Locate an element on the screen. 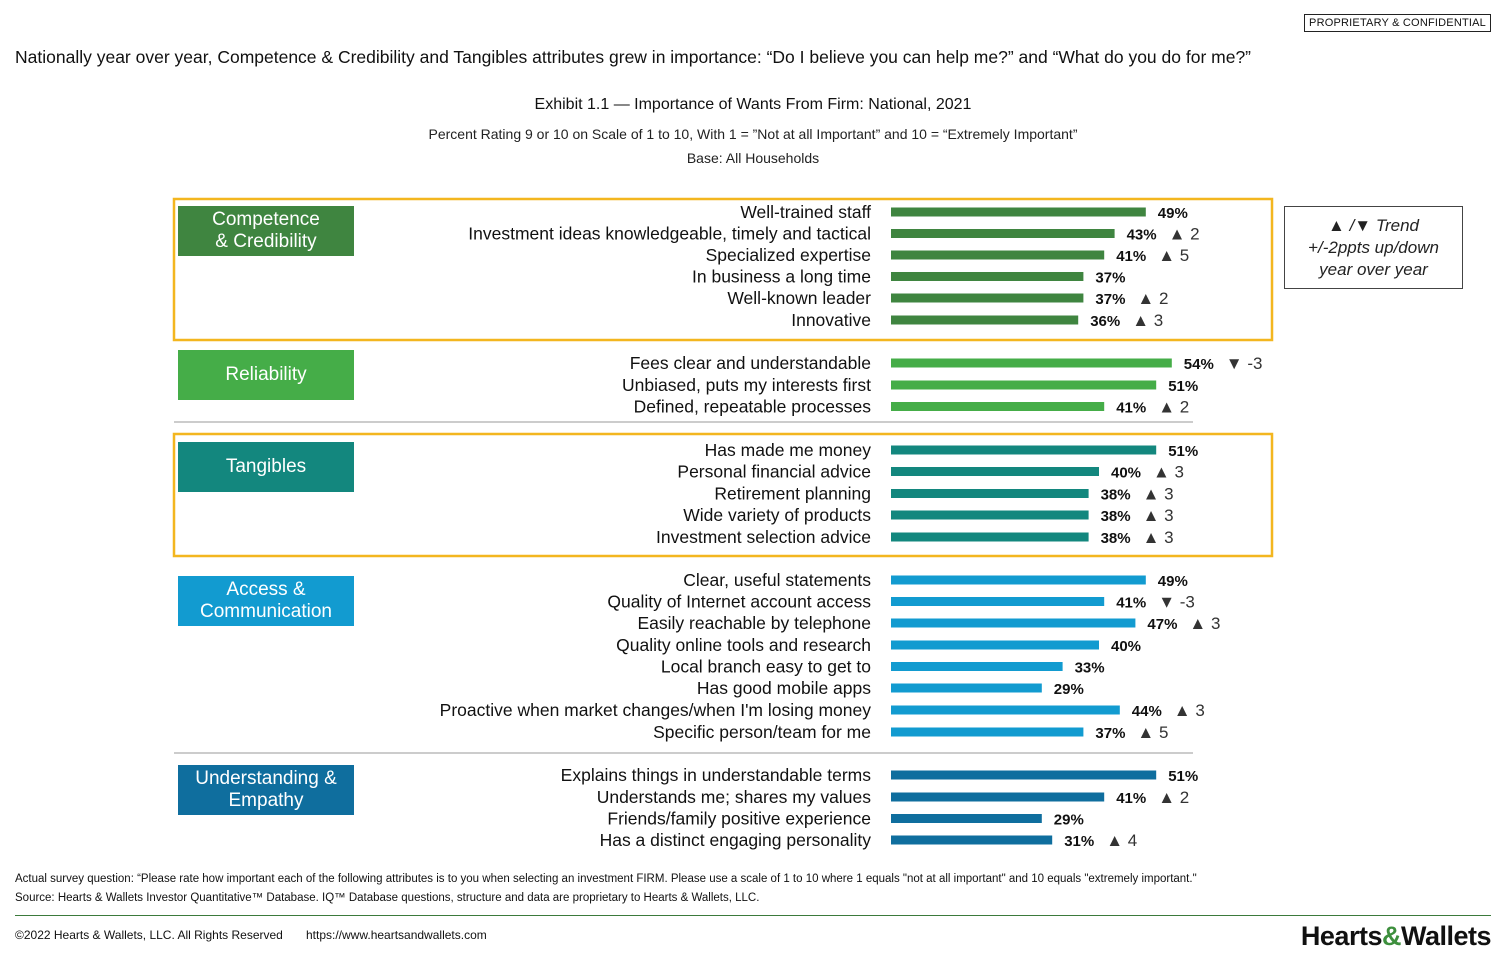  value-label: 36% is located at coordinates (1105, 321).